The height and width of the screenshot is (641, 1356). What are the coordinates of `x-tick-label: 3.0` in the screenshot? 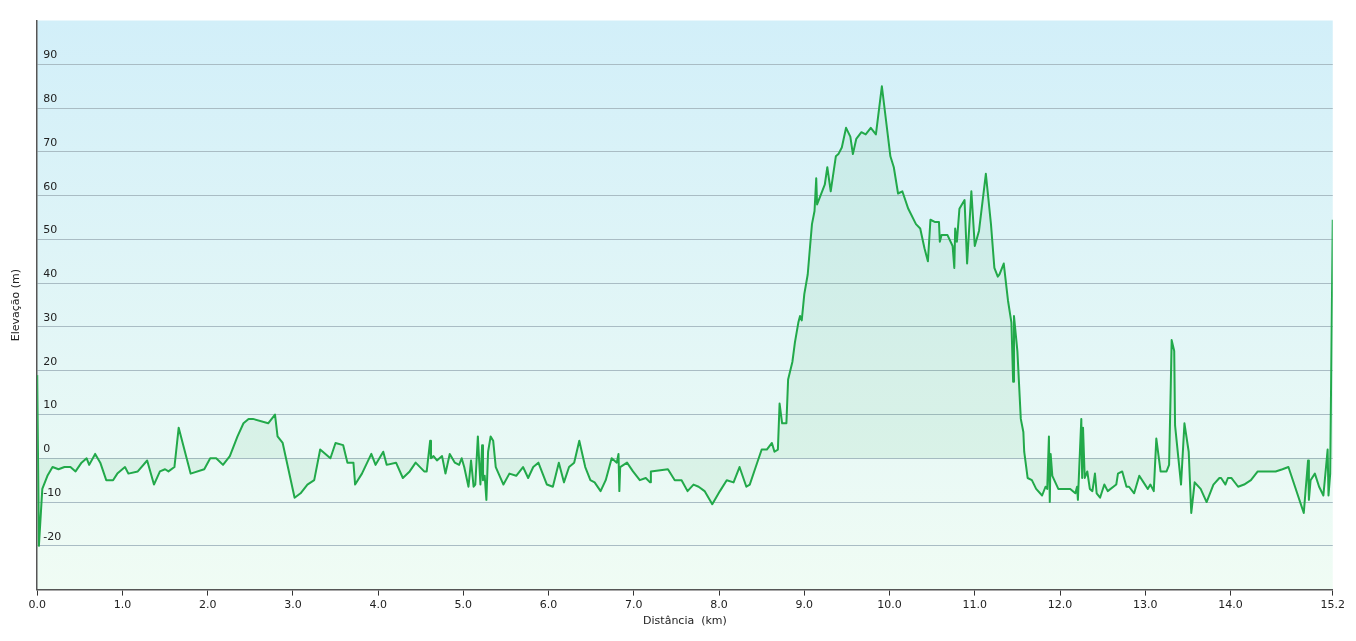 It's located at (293, 605).